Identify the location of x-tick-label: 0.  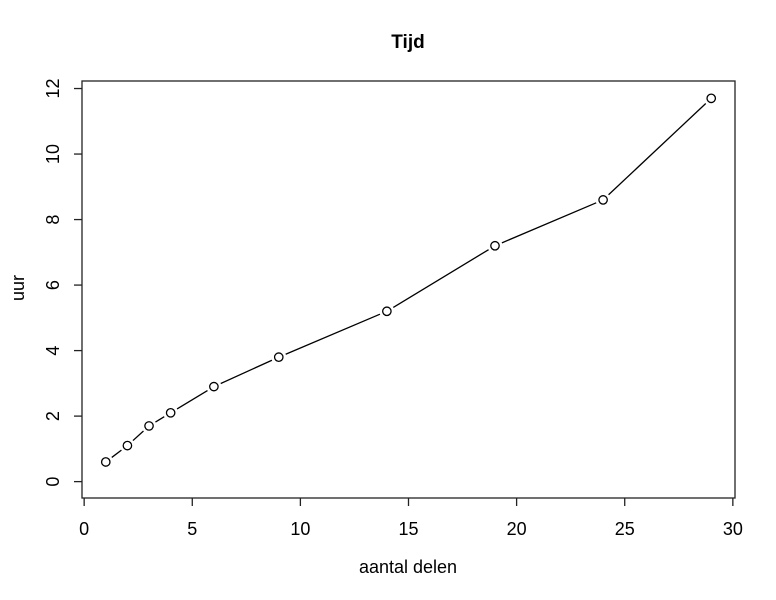
(84, 529).